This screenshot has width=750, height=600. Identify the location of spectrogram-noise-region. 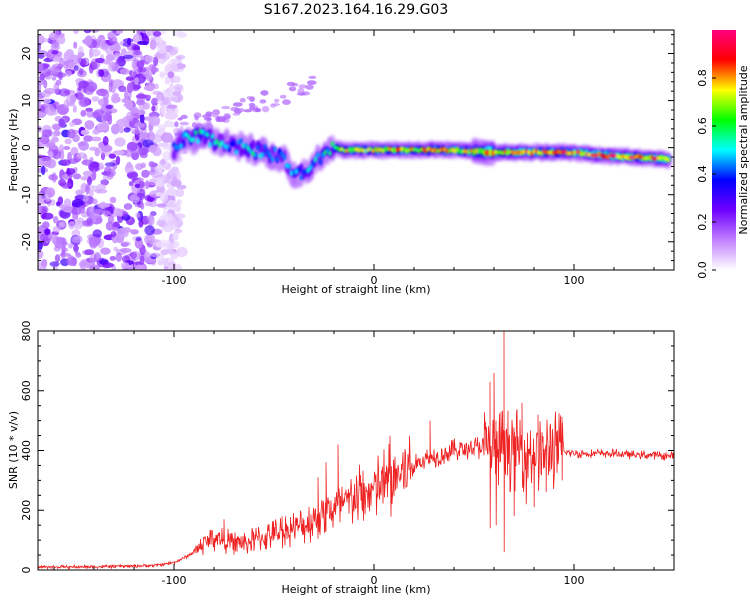
(177, 150).